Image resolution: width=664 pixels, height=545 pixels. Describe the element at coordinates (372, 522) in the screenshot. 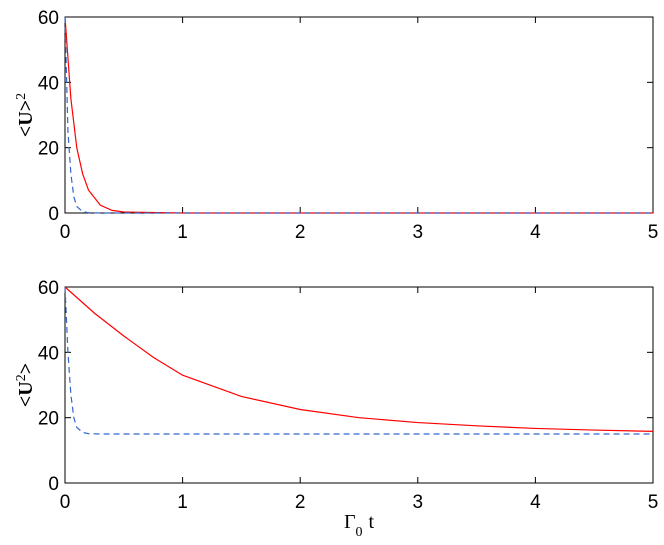

I see `x-label-part: t` at that location.